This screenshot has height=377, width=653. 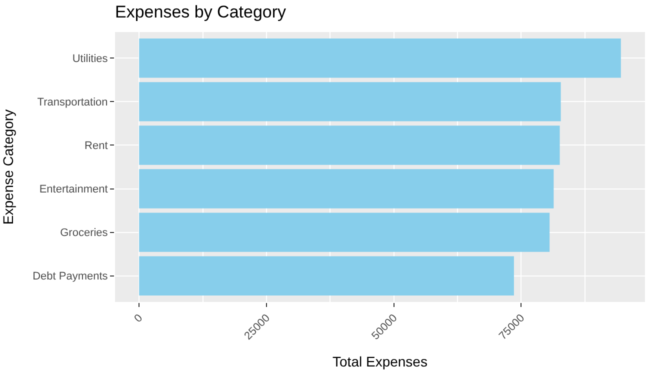 What do you see at coordinates (139, 319) in the screenshot?
I see `x-tick-label: 0` at bounding box center [139, 319].